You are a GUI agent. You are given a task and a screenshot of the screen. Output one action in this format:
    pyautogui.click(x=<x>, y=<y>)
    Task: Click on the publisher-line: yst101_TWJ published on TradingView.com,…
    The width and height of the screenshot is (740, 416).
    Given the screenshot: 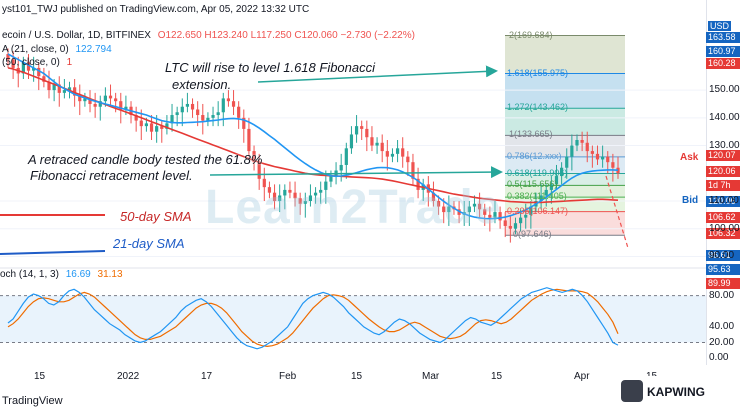 What is the action you would take?
    pyautogui.click(x=156, y=9)
    